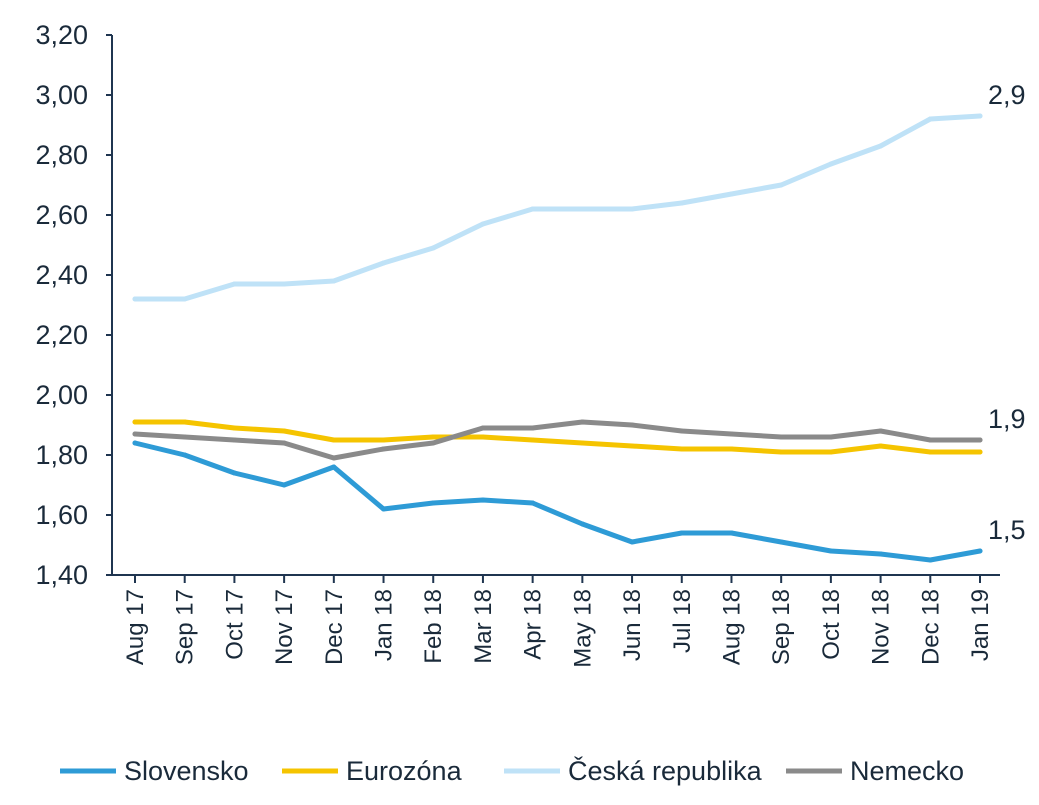 The width and height of the screenshot is (1039, 805). I want to click on x-tick-label: Nov 17, so click(284, 627).